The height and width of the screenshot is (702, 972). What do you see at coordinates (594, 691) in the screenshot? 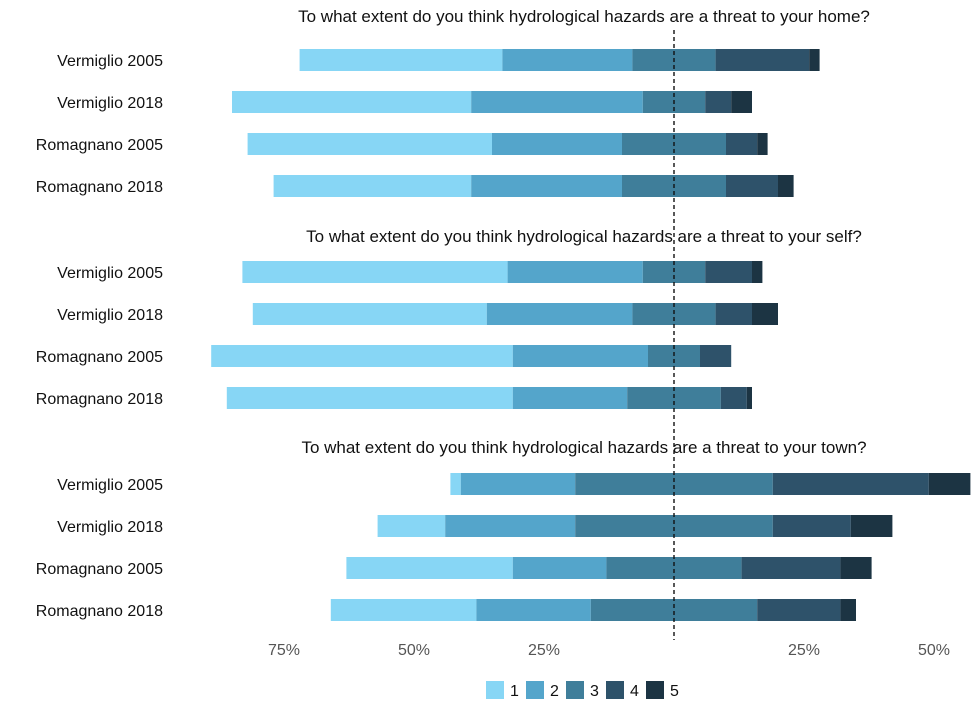
I see `legend-label-3: 3` at bounding box center [594, 691].